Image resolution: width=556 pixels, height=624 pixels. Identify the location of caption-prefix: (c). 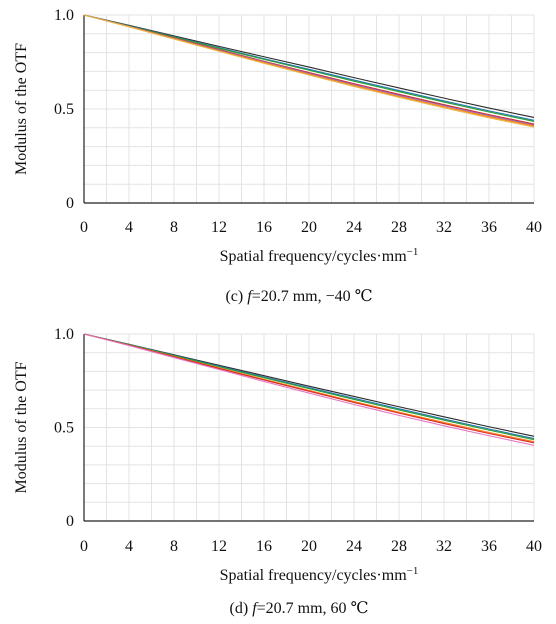
(236, 296).